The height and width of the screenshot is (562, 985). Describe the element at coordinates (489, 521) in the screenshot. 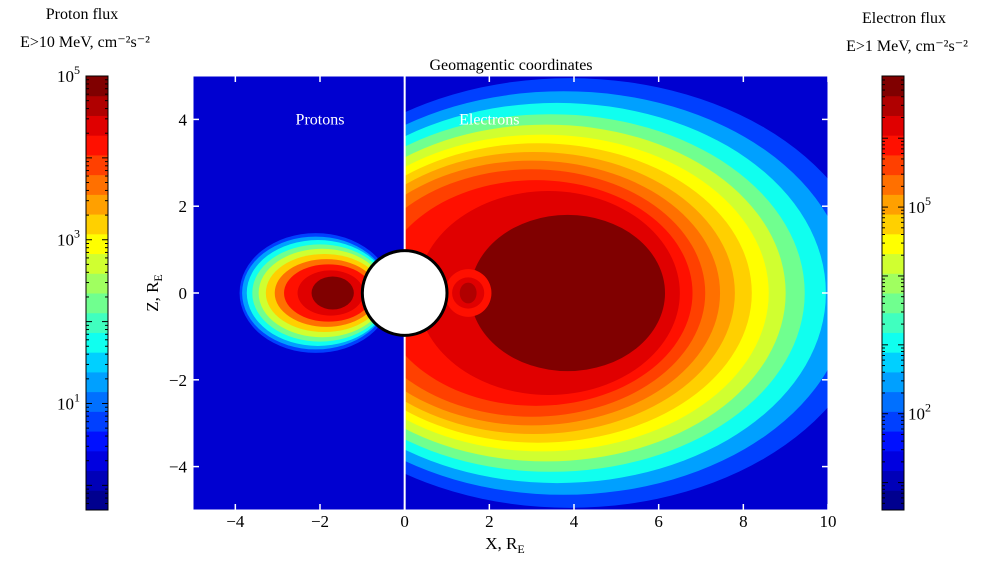

I see `x-tick-label: 2` at that location.